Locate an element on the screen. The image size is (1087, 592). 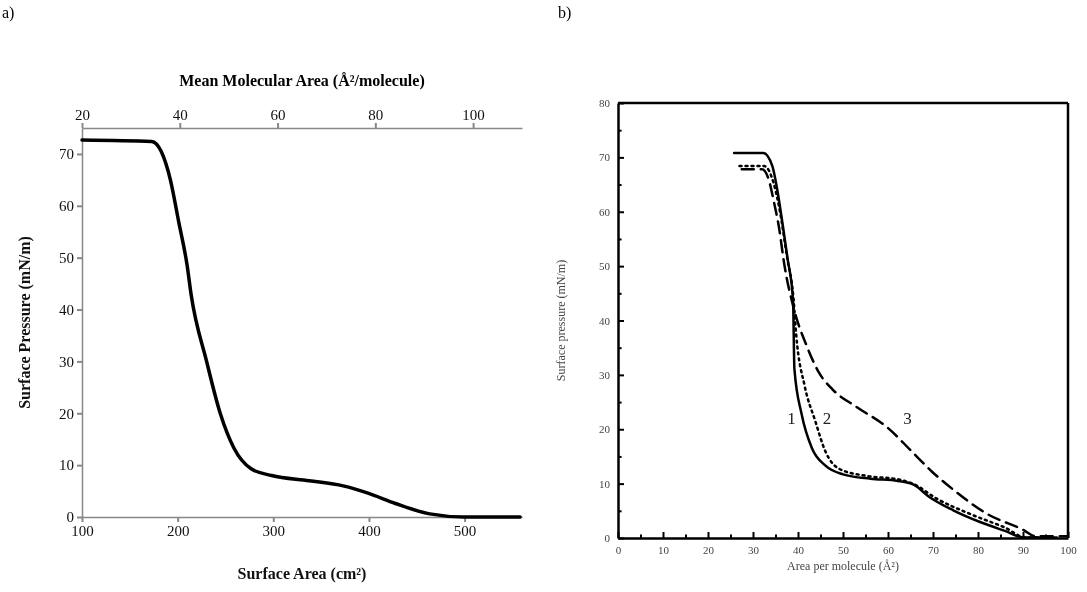
y-tick-label: 0 is located at coordinates (70, 517).